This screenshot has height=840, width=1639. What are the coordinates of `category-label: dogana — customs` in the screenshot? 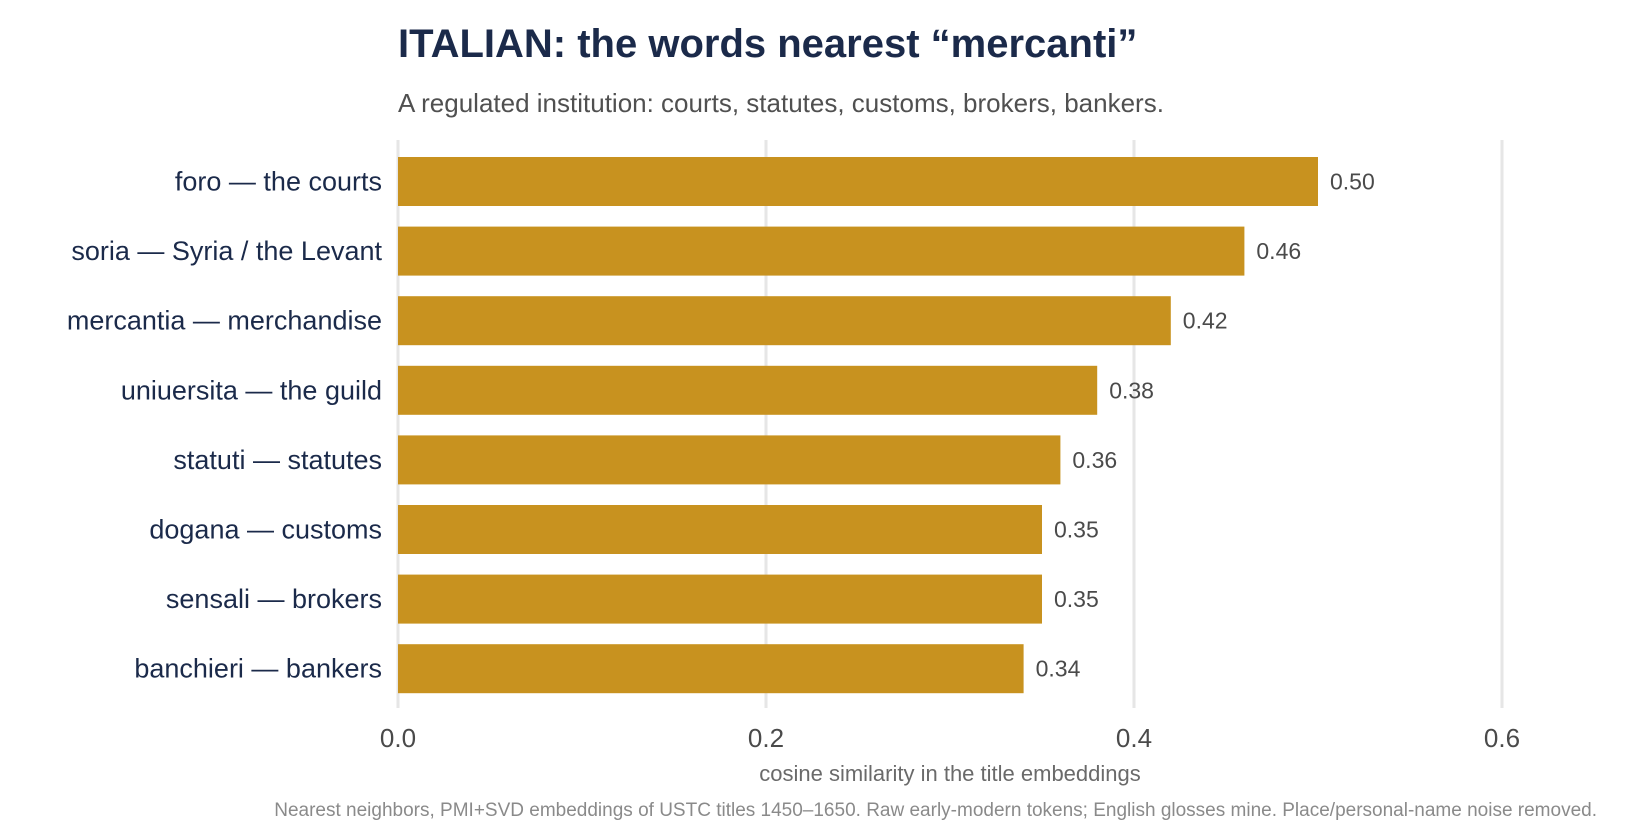 It's located at (265, 530).